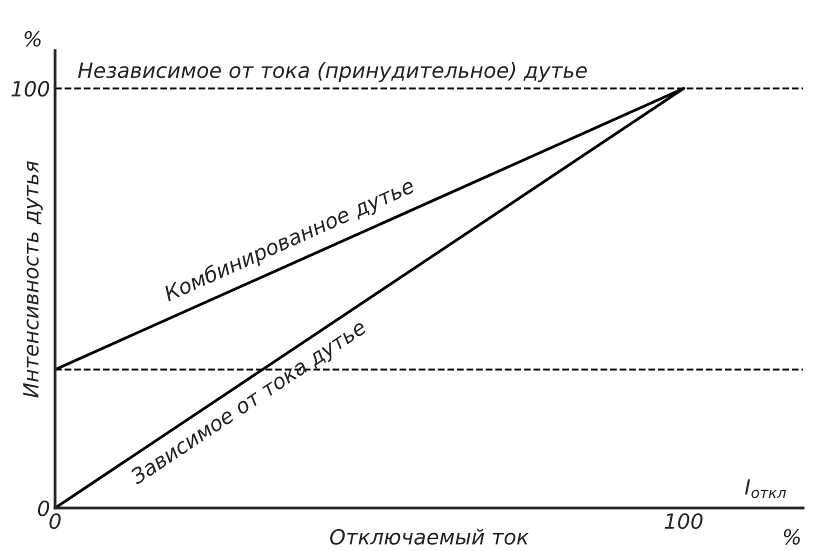  I want to click on annotation: I$_{откл}$, so click(765, 488).